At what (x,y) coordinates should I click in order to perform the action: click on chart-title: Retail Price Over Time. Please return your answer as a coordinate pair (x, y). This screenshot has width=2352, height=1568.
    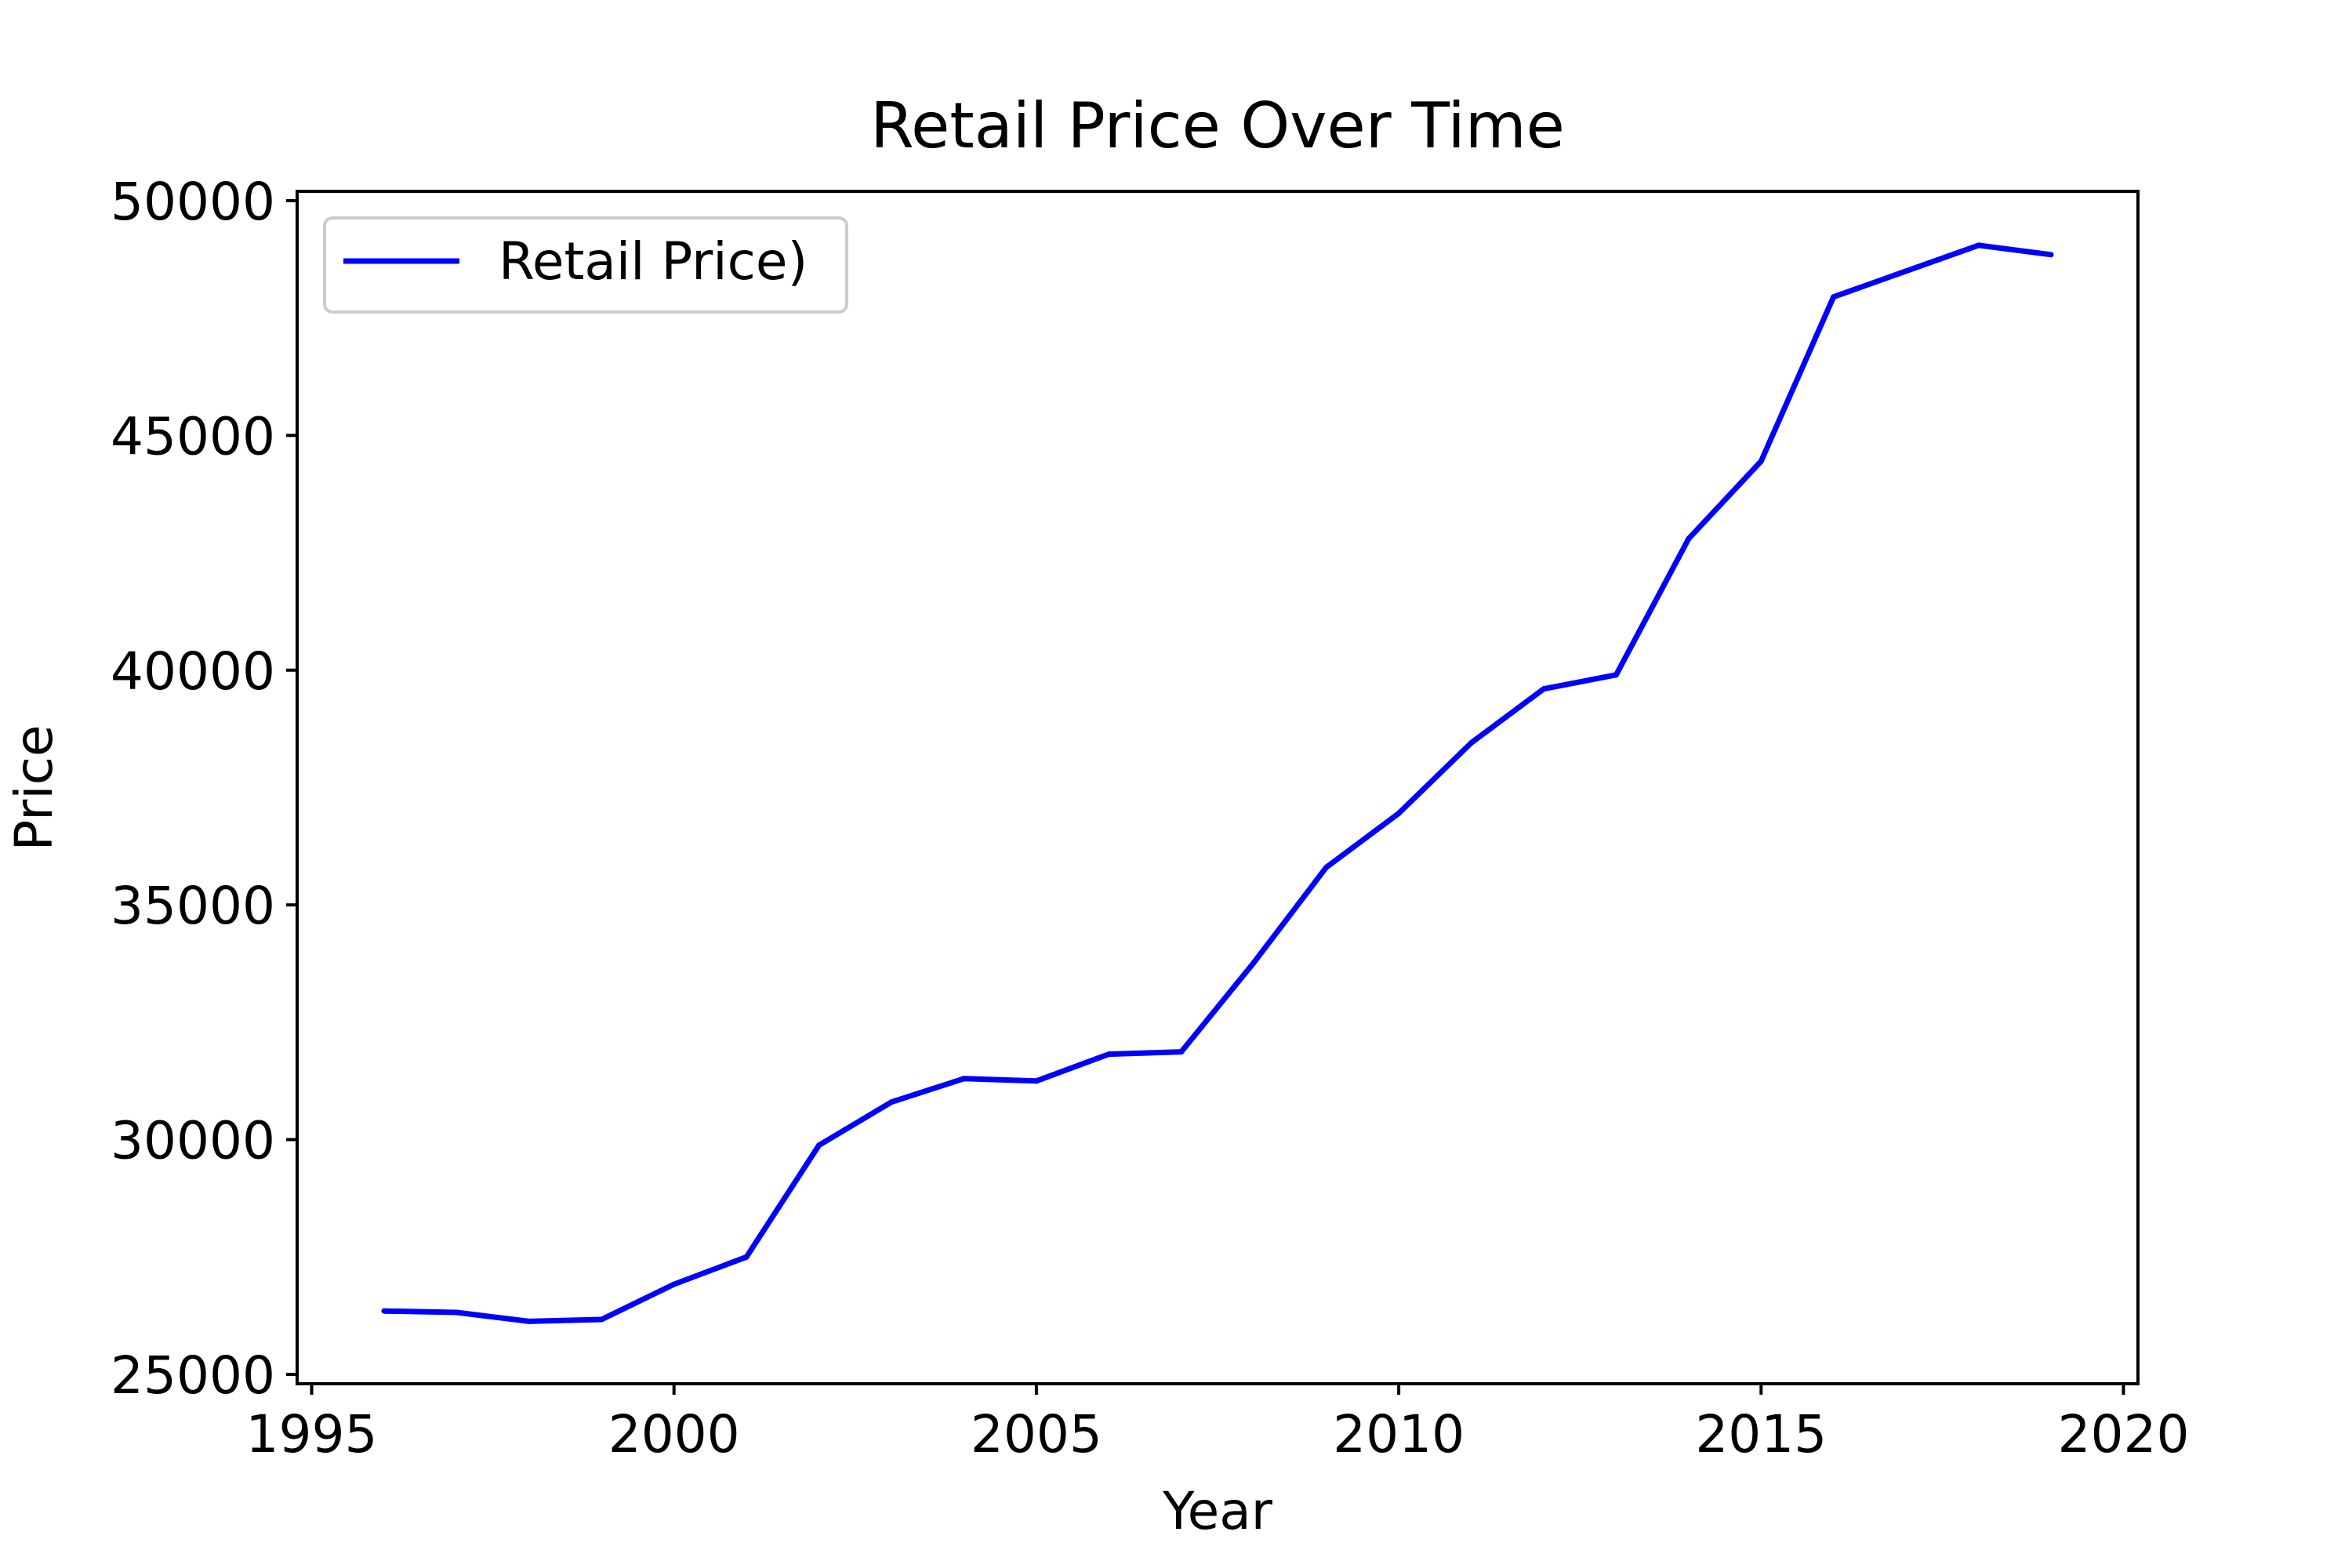
    Looking at the image, I should click on (1217, 125).